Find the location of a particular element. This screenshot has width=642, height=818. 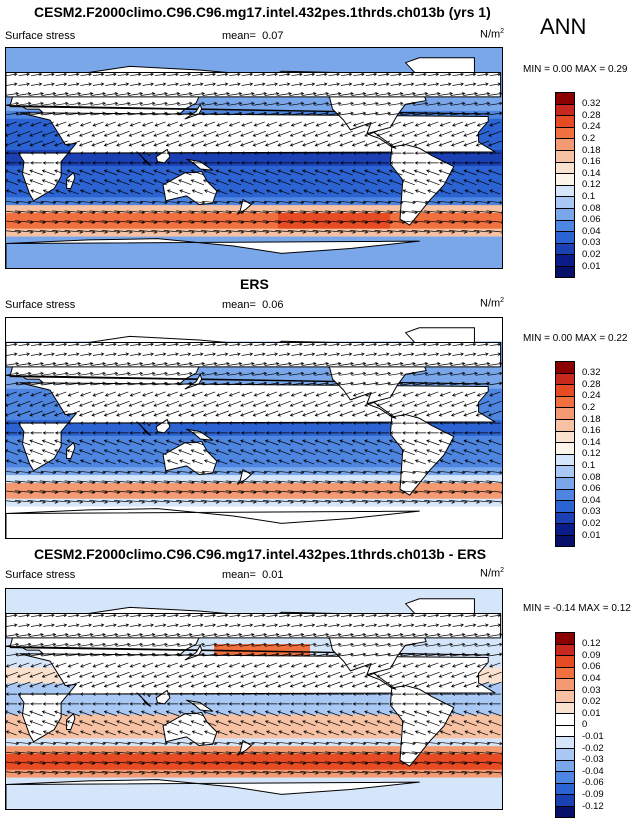

variable-label: Surface stress is located at coordinates (40, 305).